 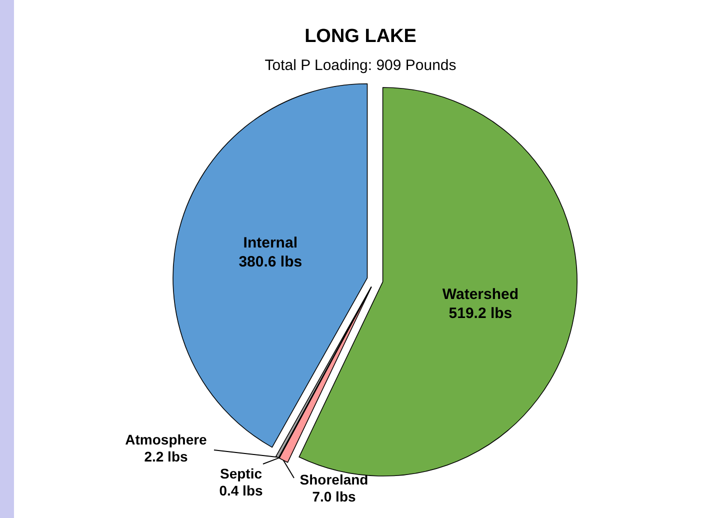 What do you see at coordinates (166, 440) in the screenshot?
I see `slice-label: Atmosphere` at bounding box center [166, 440].